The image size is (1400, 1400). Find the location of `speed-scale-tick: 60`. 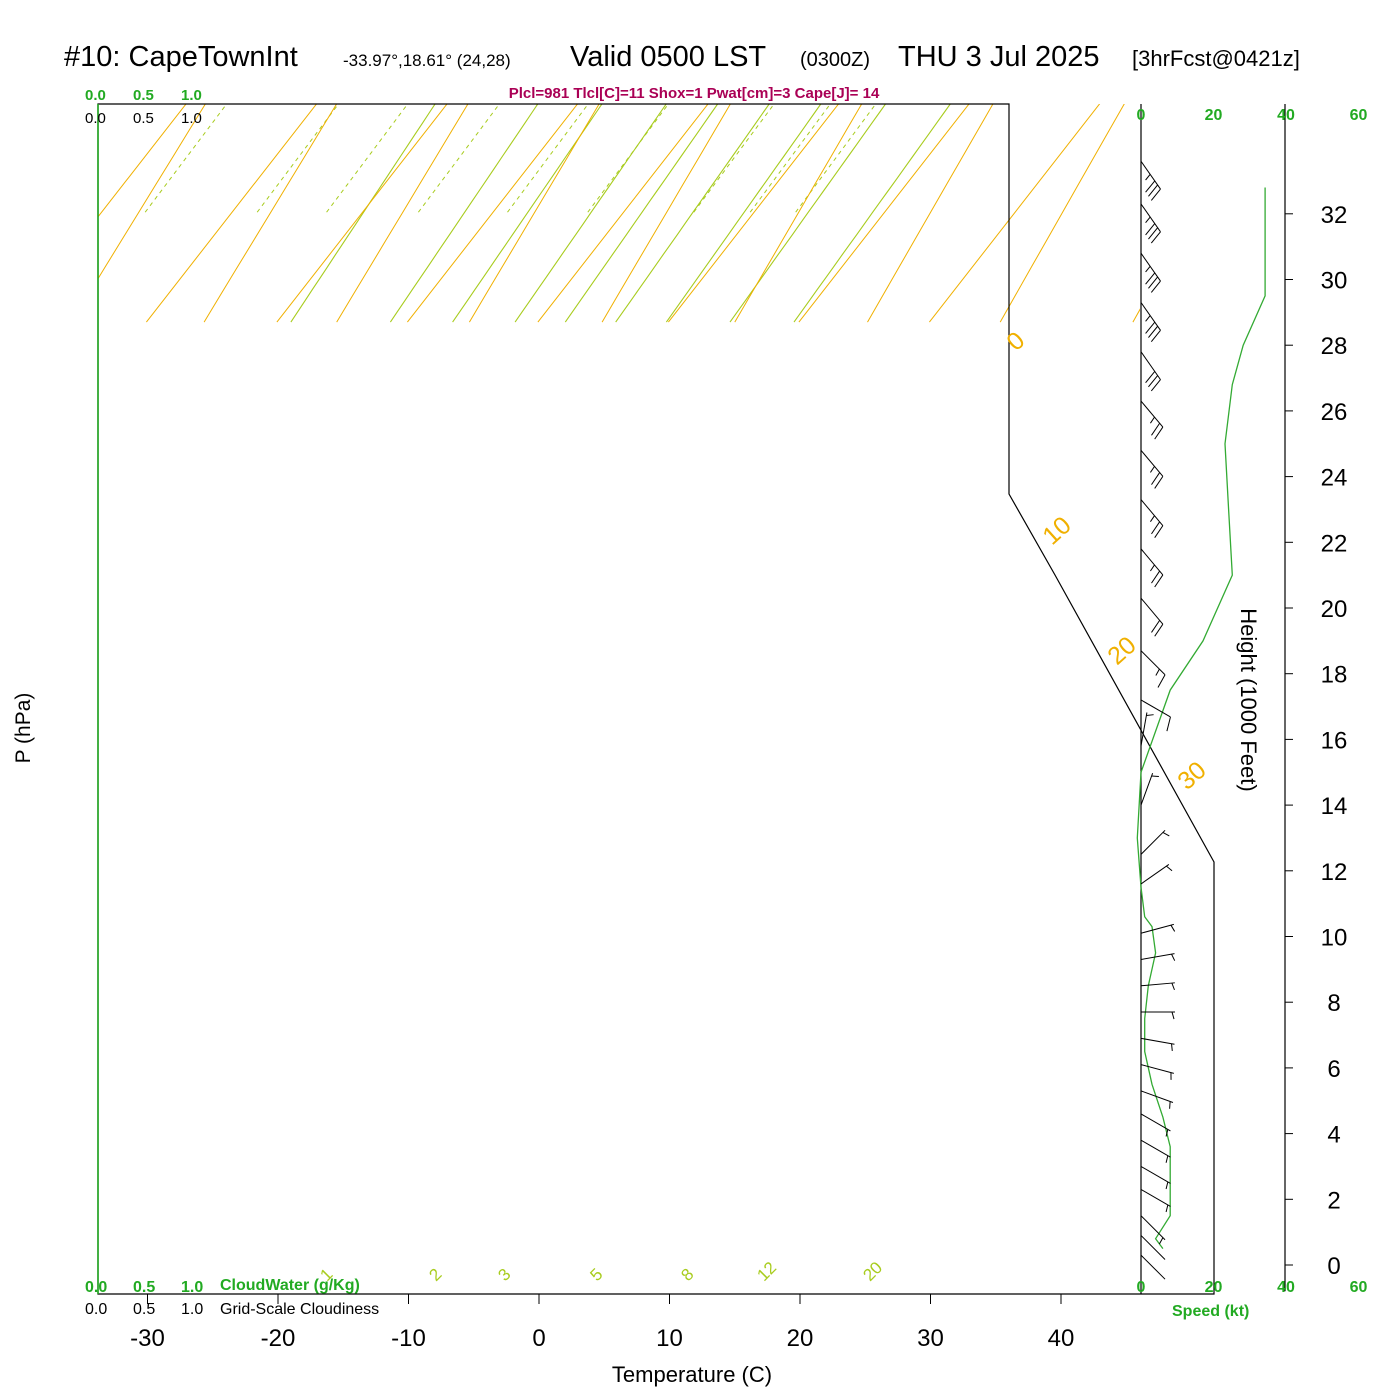

speed-scale-tick: 60 is located at coordinates (1359, 1287).